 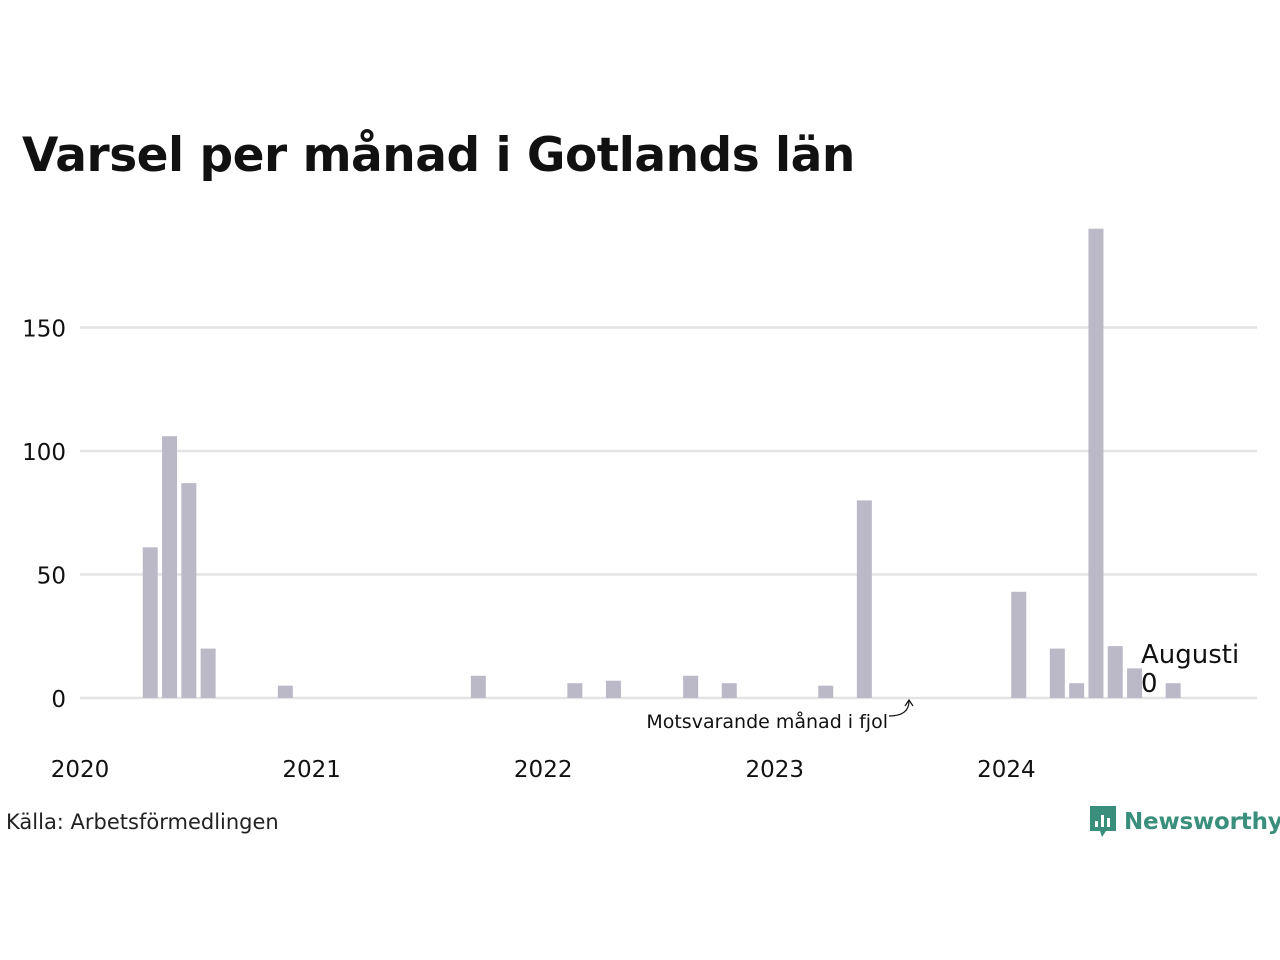 I want to click on annotation-arrowhead, so click(x=909, y=702).